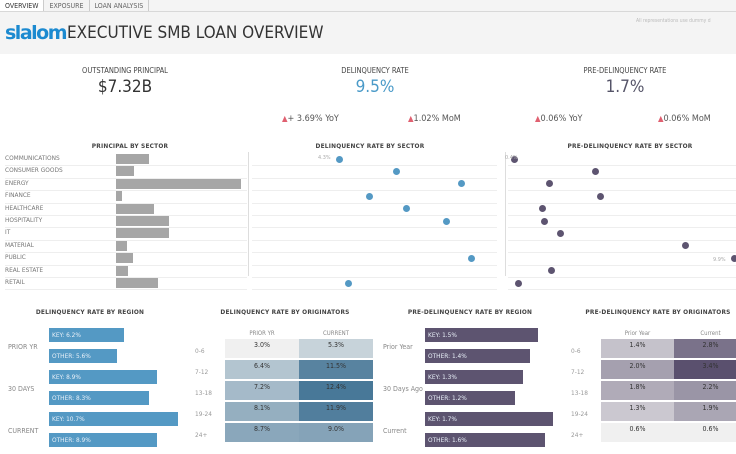 The image size is (736, 454). Describe the element at coordinates (125, 70) in the screenshot. I see `kpi-label-principal: OUTSTANDING PRINCIPAL` at that location.